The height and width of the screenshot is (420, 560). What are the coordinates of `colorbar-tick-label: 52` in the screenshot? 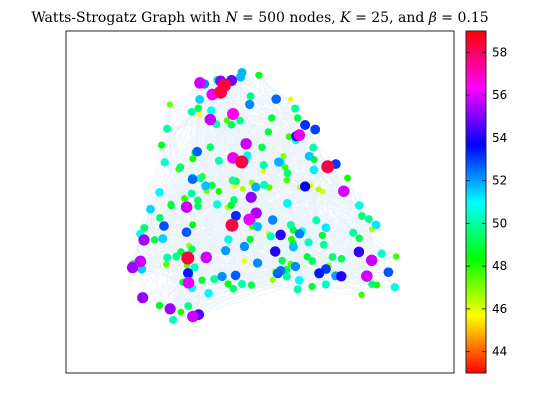 It's located at (499, 181).